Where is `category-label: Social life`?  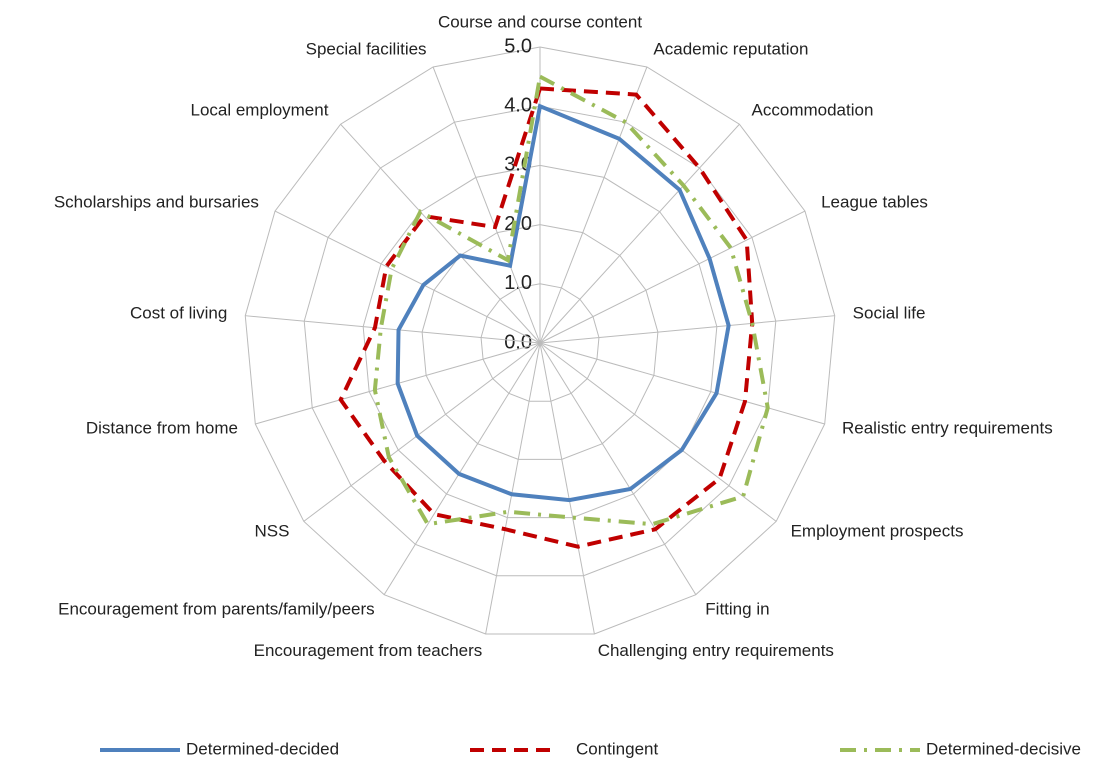 category-label: Social life is located at coordinates (889, 313).